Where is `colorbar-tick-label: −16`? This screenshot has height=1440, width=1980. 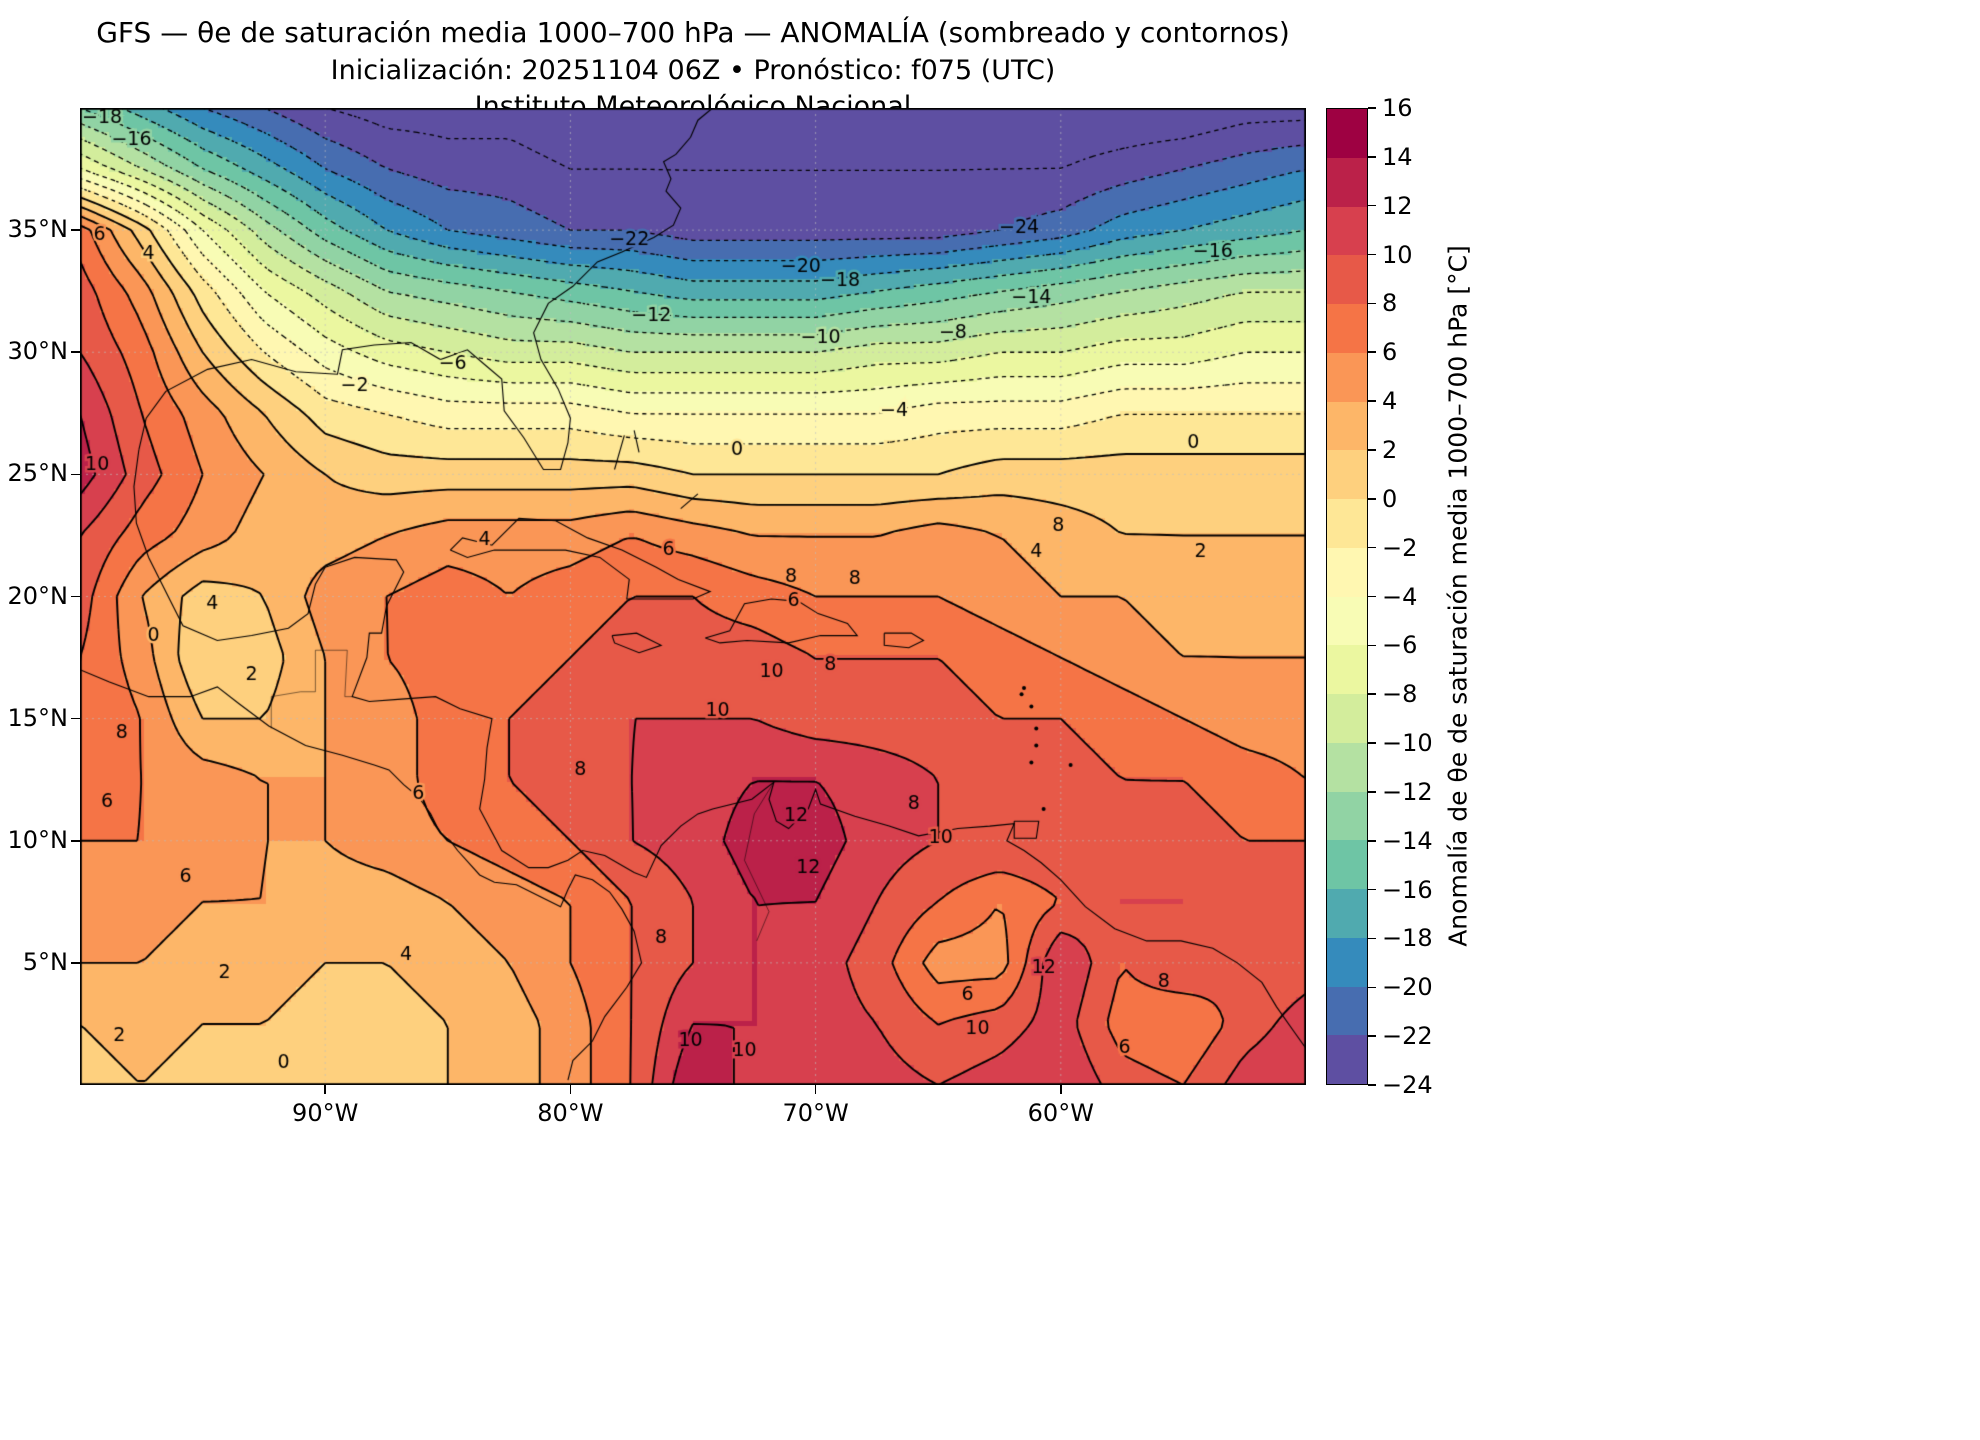
colorbar-tick-label: −16 is located at coordinates (1407, 889).